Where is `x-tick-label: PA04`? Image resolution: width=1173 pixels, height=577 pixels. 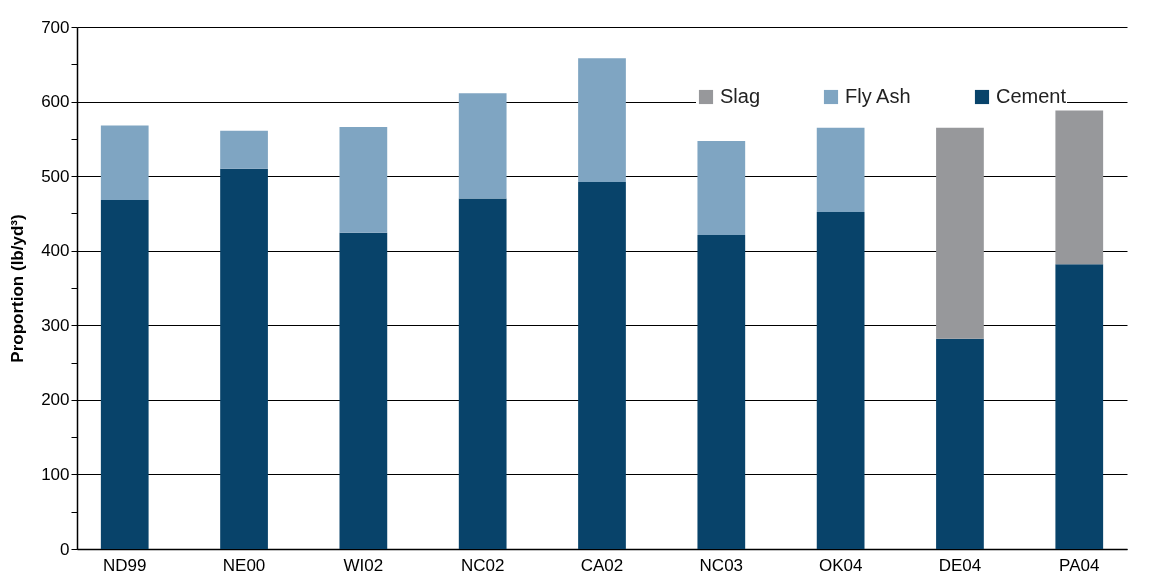 x-tick-label: PA04 is located at coordinates (1079, 565).